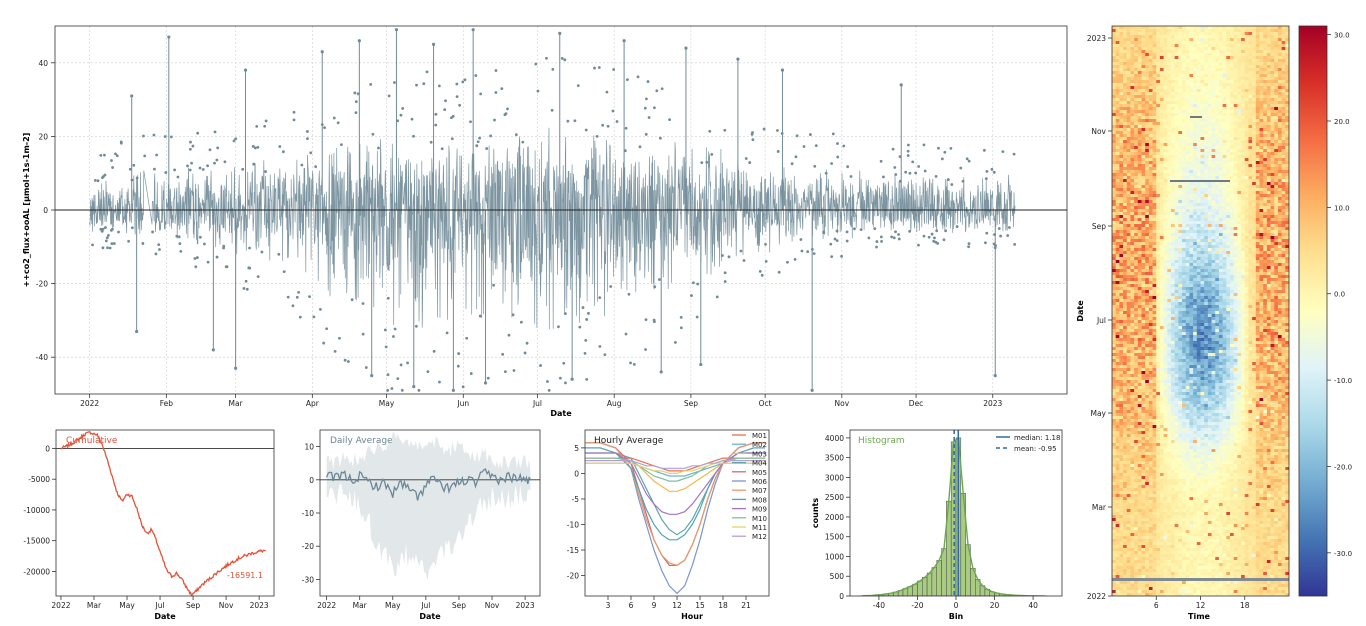 This screenshot has height=626, width=1366. I want to click on timeseries-spike-point, so click(782, 70).